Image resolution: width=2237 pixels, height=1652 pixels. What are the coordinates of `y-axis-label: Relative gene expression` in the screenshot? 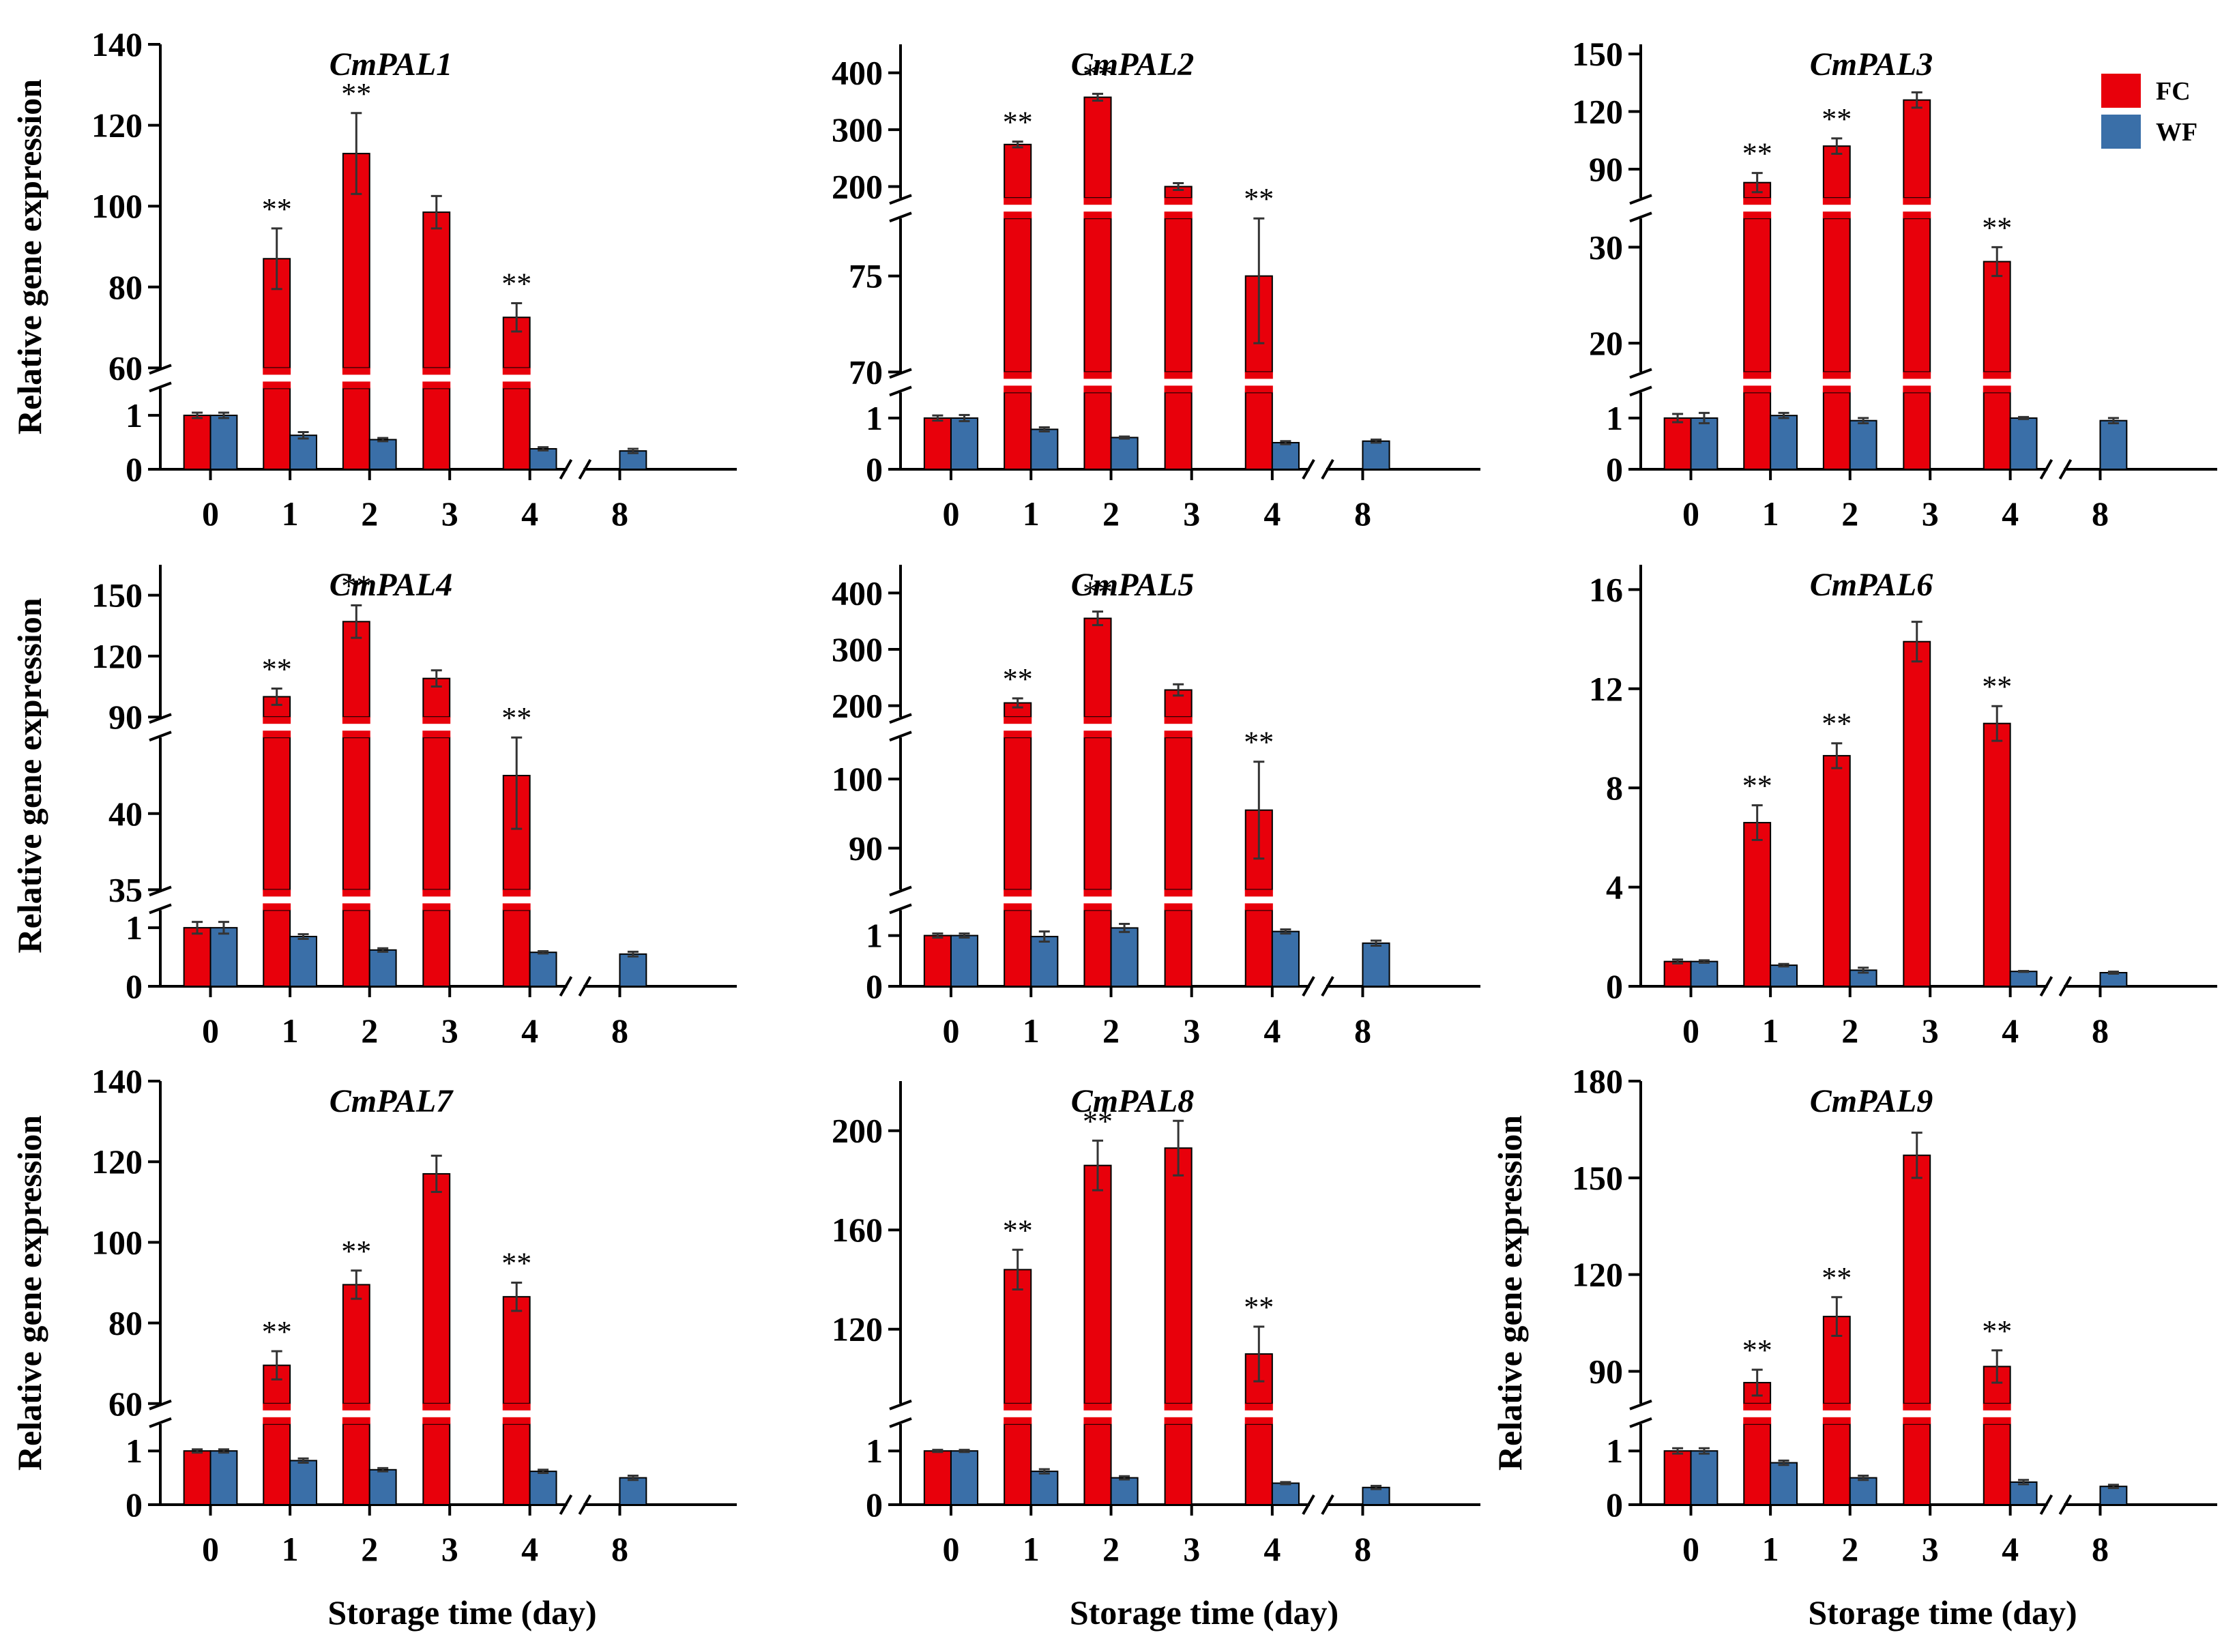 It's located at (29, 1293).